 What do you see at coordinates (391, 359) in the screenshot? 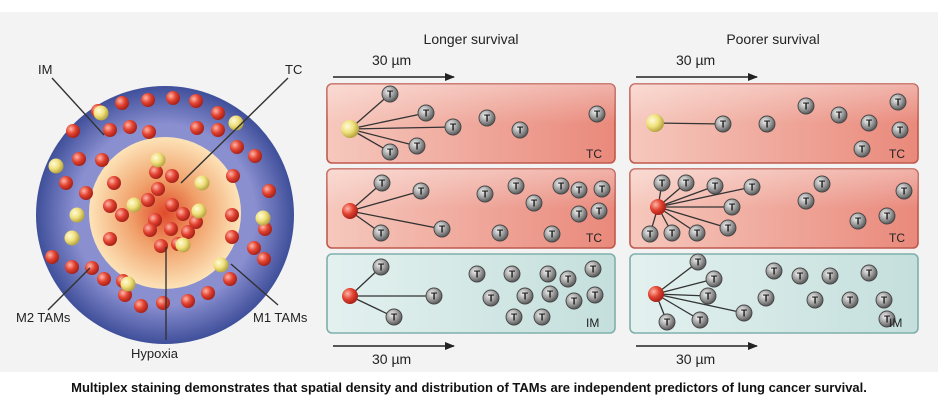
I see `scale-label-bottom-left: 30 µm` at bounding box center [391, 359].